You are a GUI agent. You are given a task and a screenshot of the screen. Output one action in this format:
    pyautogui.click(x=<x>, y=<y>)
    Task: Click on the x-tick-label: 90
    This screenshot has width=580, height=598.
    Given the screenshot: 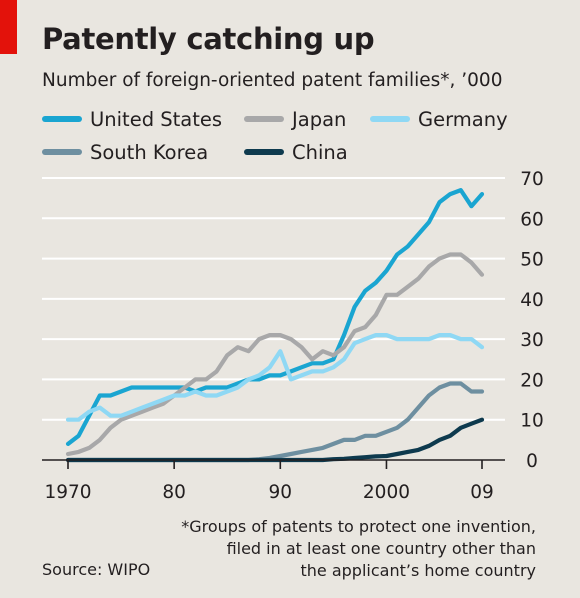 What is the action you would take?
    pyautogui.click(x=281, y=492)
    